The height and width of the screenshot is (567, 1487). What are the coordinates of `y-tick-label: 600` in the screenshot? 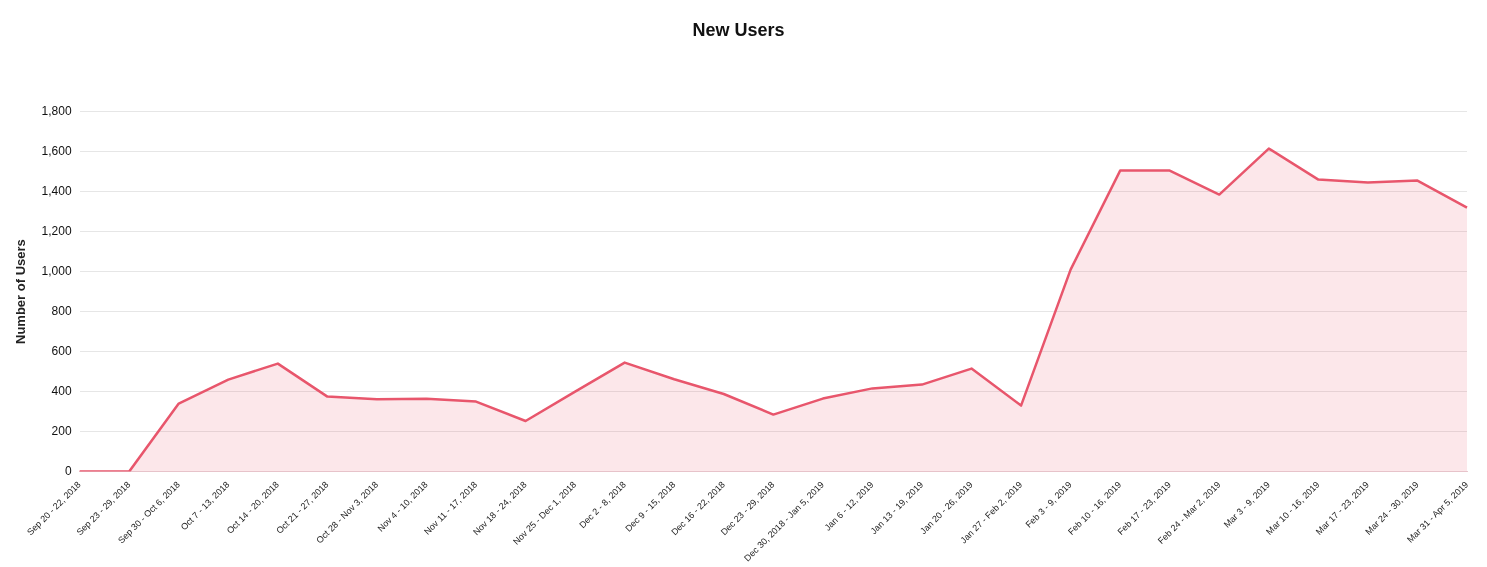 It's located at (61, 350).